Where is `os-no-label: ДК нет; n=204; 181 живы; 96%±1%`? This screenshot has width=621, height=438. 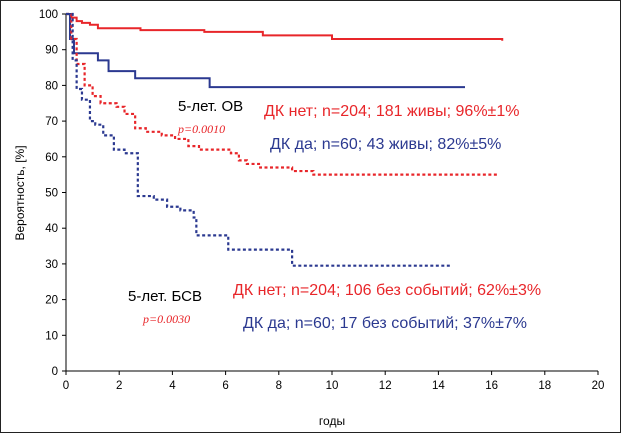
os-no-label: ДК нет; n=204; 181 живы; 96%±1% is located at coordinates (391, 111).